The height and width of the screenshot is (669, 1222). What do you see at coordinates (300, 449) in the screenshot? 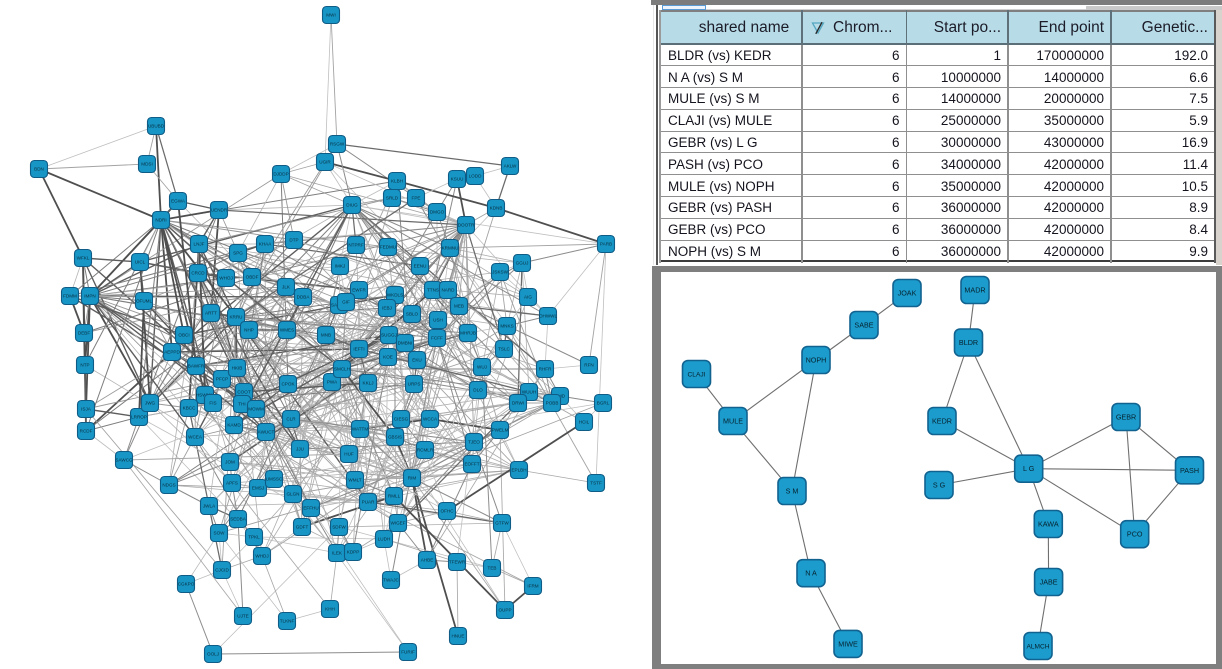
I see `svg-text: JJU` at bounding box center [300, 449].